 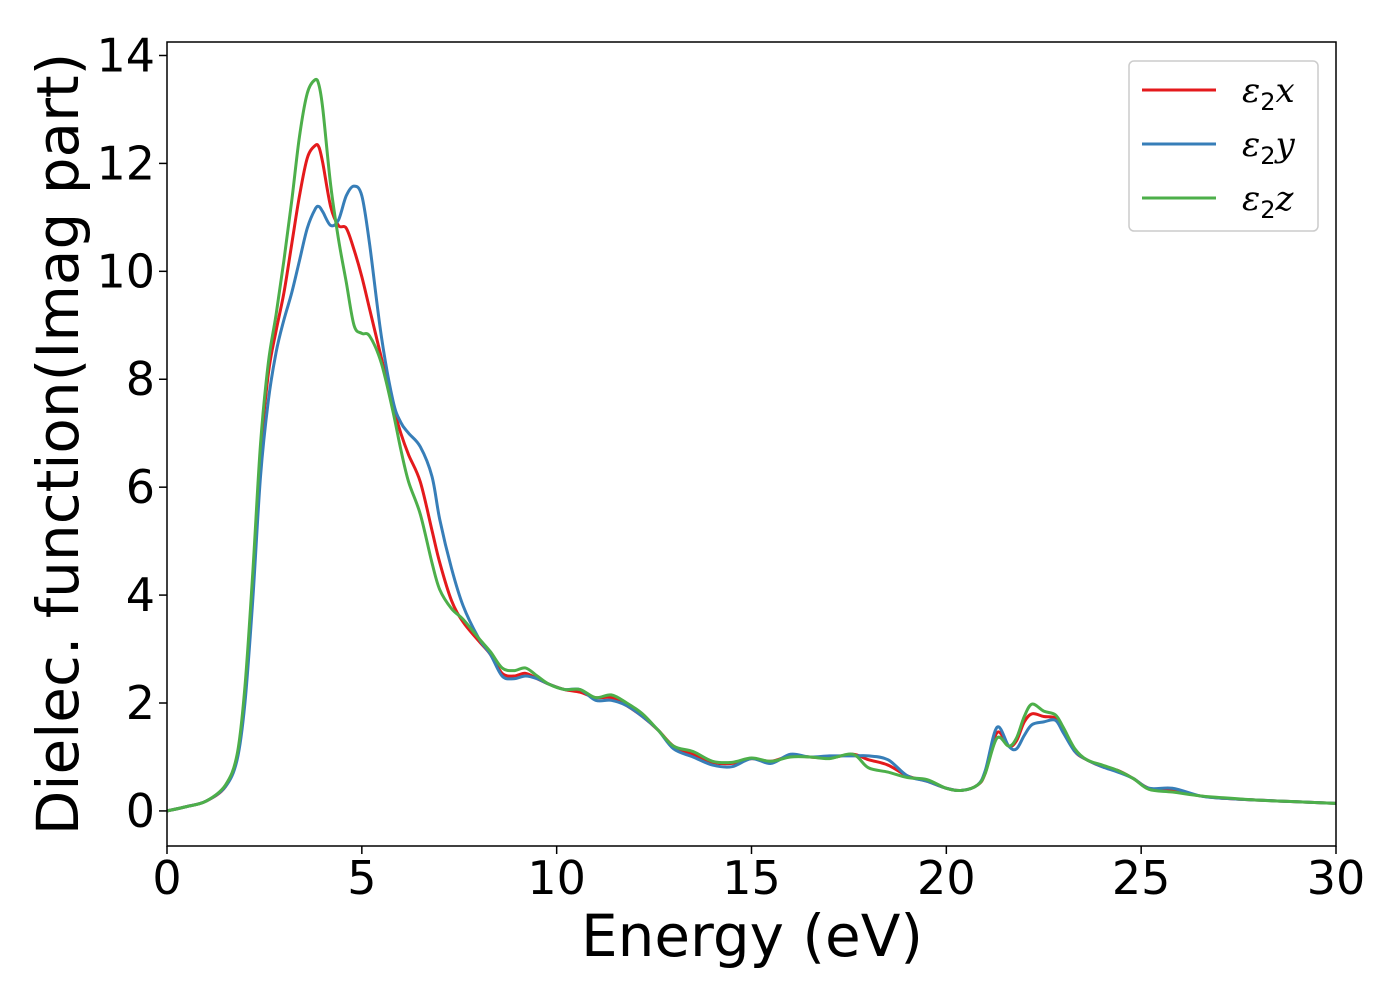 What do you see at coordinates (1268, 93) in the screenshot?
I see `legend-label-1: ε2x` at bounding box center [1268, 93].